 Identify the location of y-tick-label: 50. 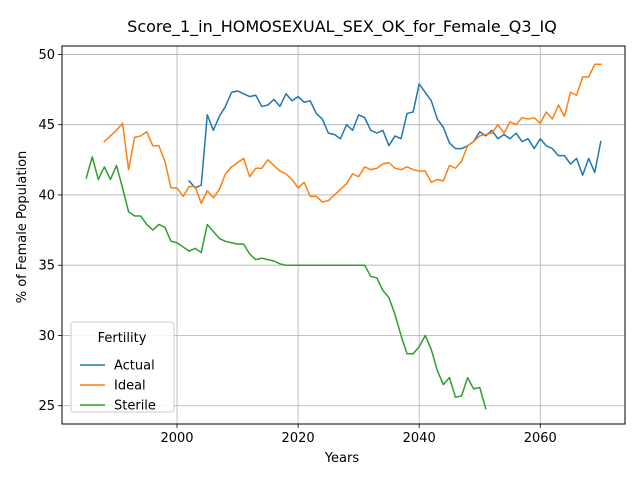
(46, 55).